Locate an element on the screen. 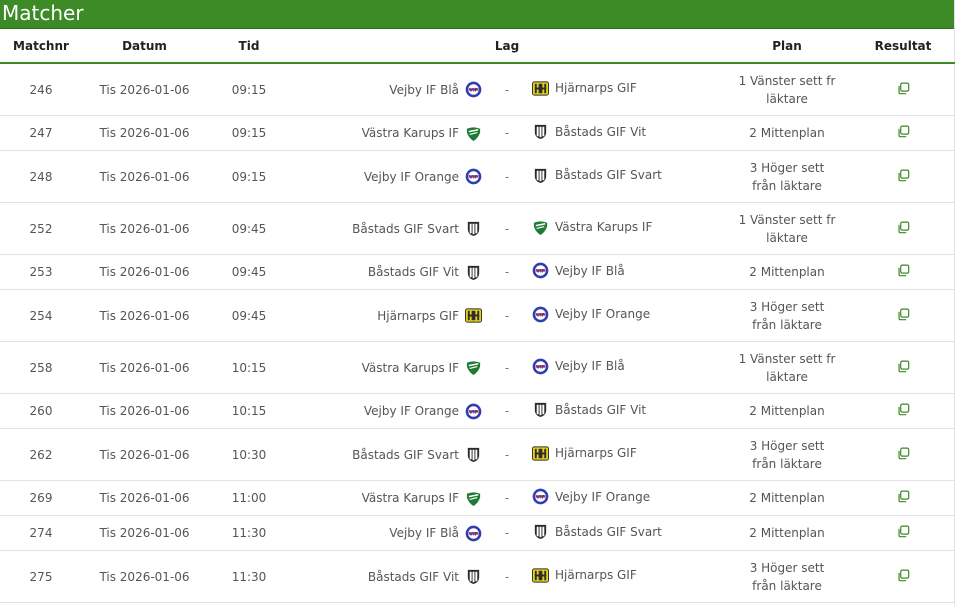 This screenshot has height=606, width=960. match-number: 269 is located at coordinates (41, 498).